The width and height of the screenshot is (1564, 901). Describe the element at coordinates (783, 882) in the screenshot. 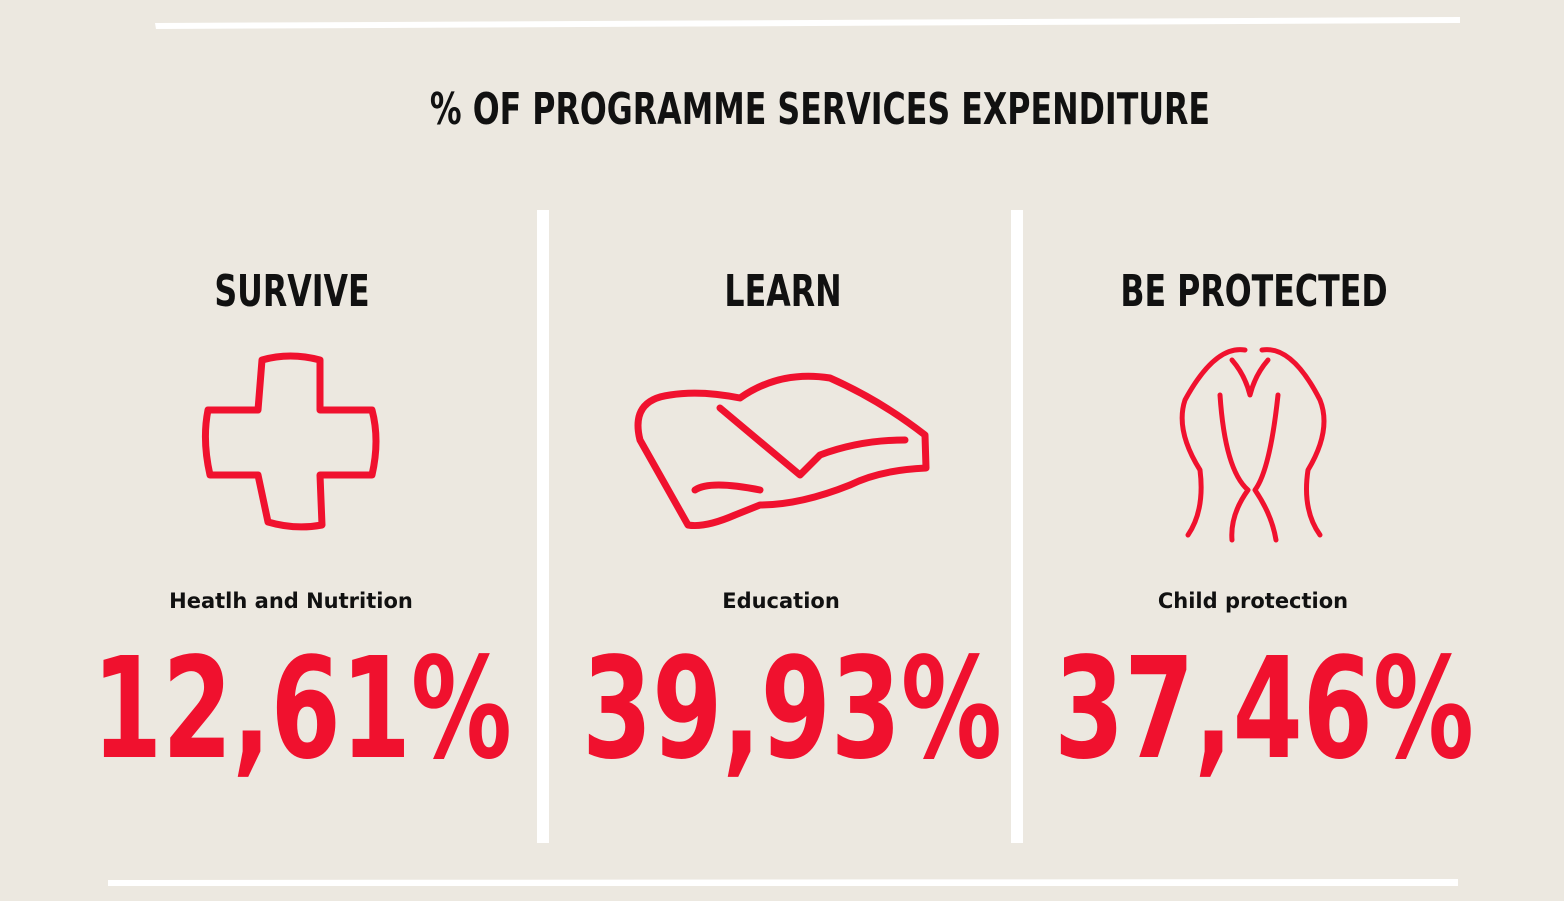

I see `bottom-rule` at that location.